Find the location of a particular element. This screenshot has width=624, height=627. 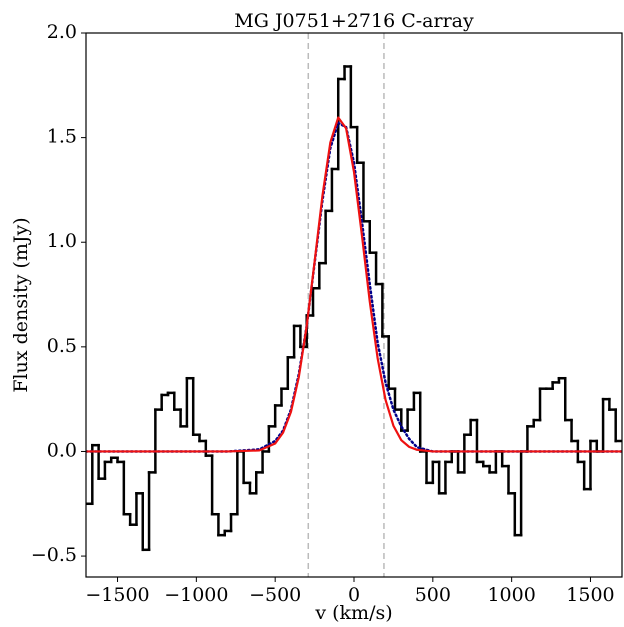

y-tick-label: −0.5 is located at coordinates (54, 555).